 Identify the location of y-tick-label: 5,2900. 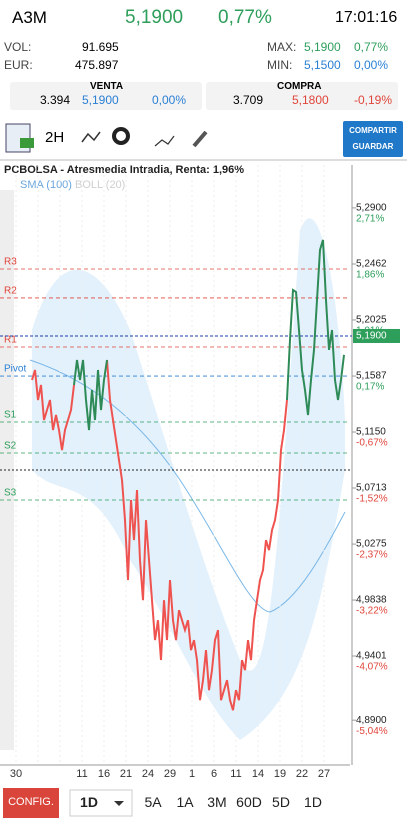
(371, 208).